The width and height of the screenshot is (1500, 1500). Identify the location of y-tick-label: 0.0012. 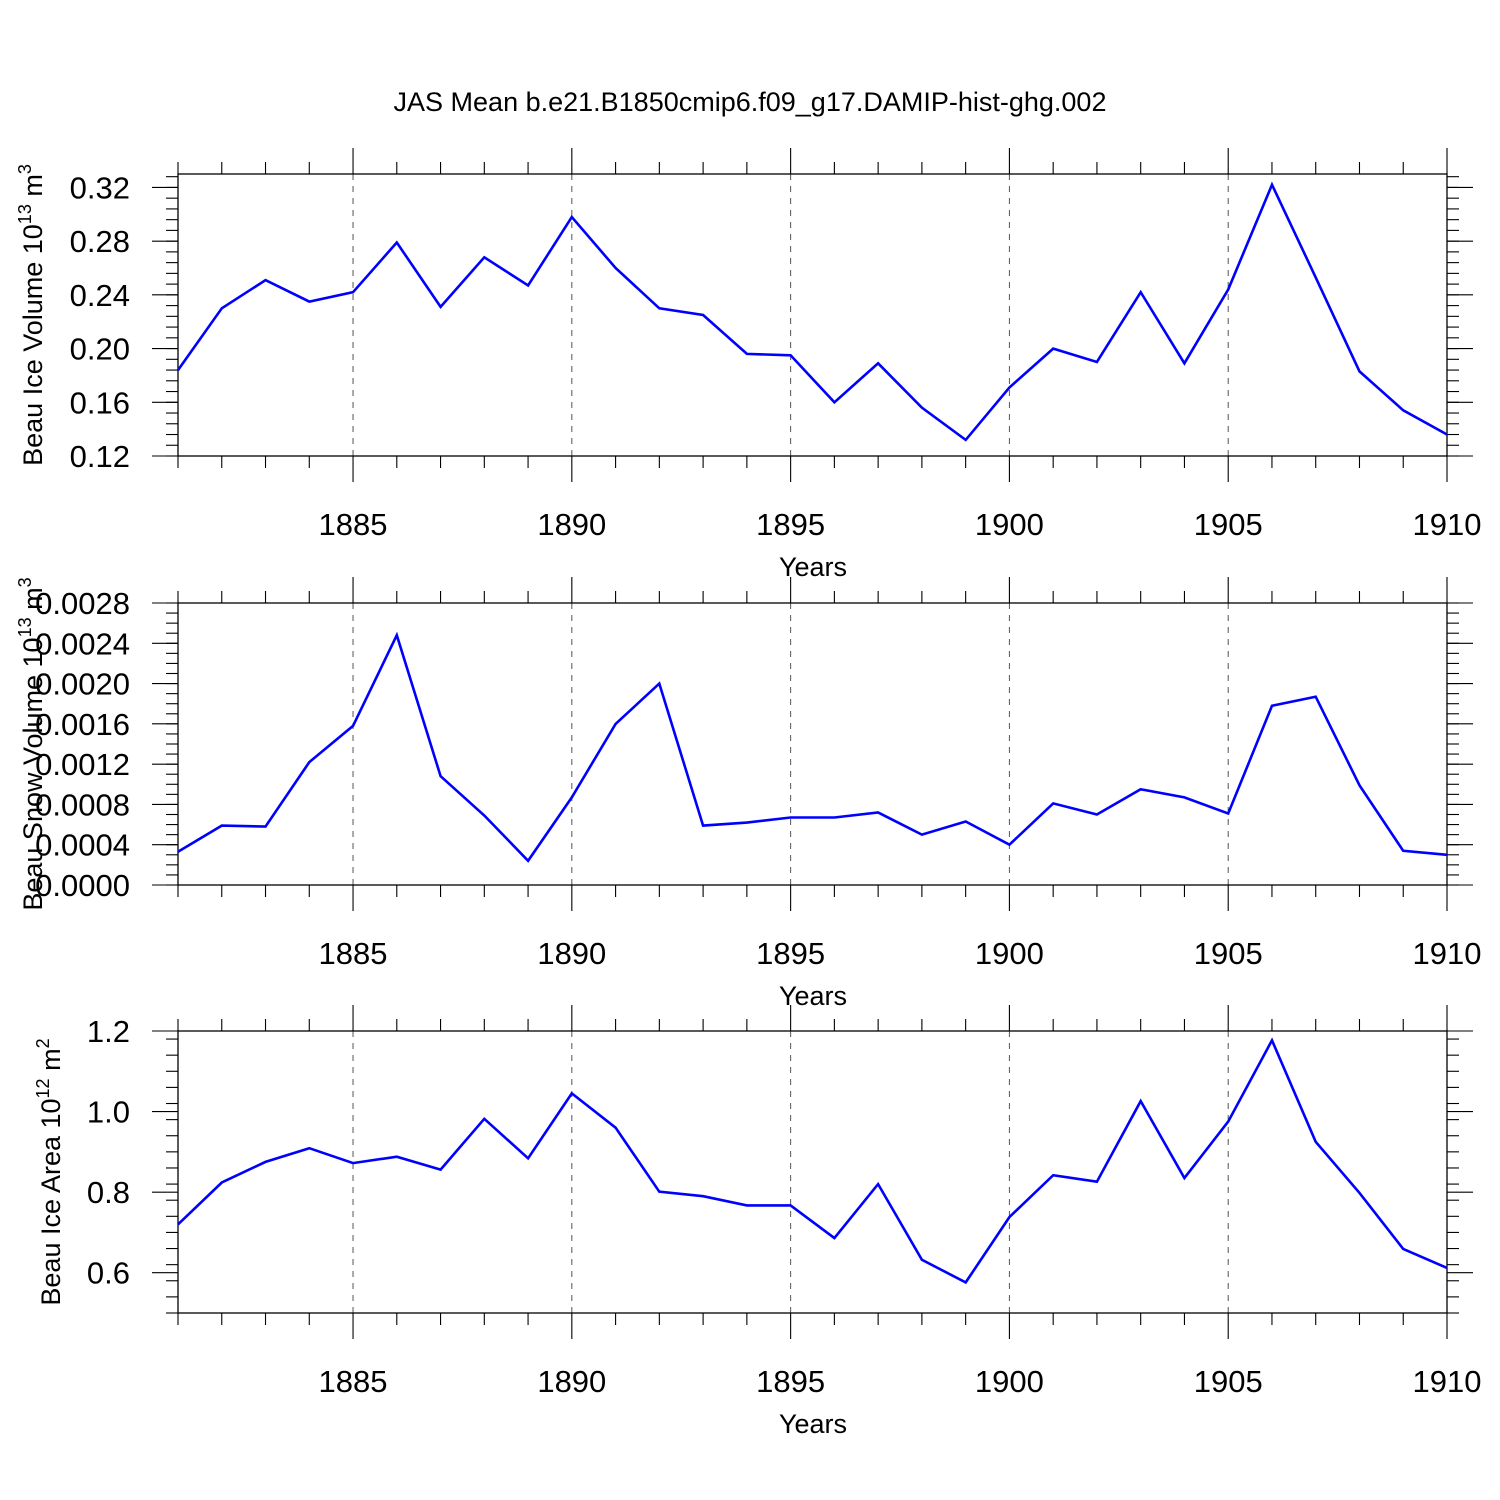
(82, 764).